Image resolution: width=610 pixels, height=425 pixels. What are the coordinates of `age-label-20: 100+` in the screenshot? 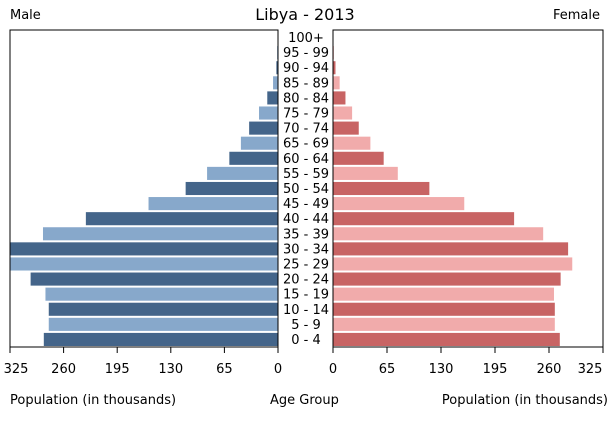 It's located at (306, 38).